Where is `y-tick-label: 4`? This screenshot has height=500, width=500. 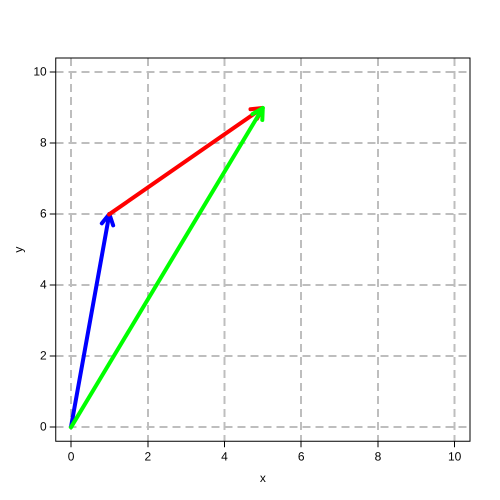
y-tick-label: 4 is located at coordinates (44, 284).